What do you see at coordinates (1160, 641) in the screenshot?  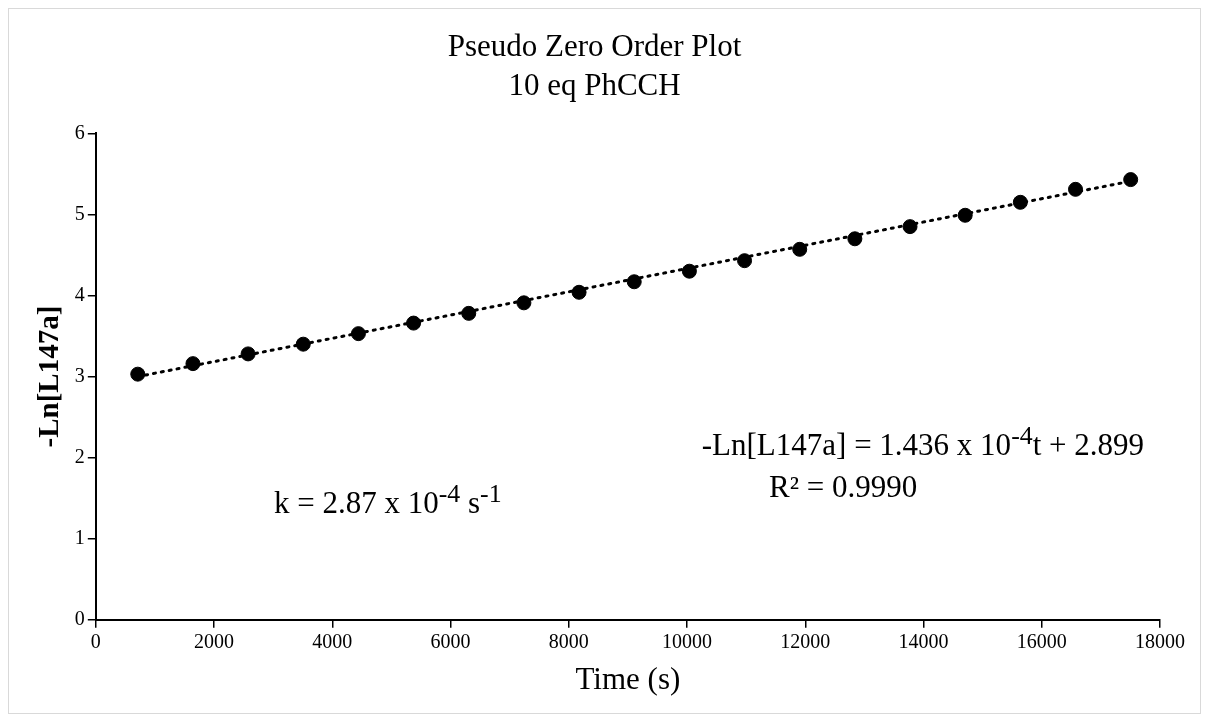 I see `x-tick-label: 18000` at bounding box center [1160, 641].